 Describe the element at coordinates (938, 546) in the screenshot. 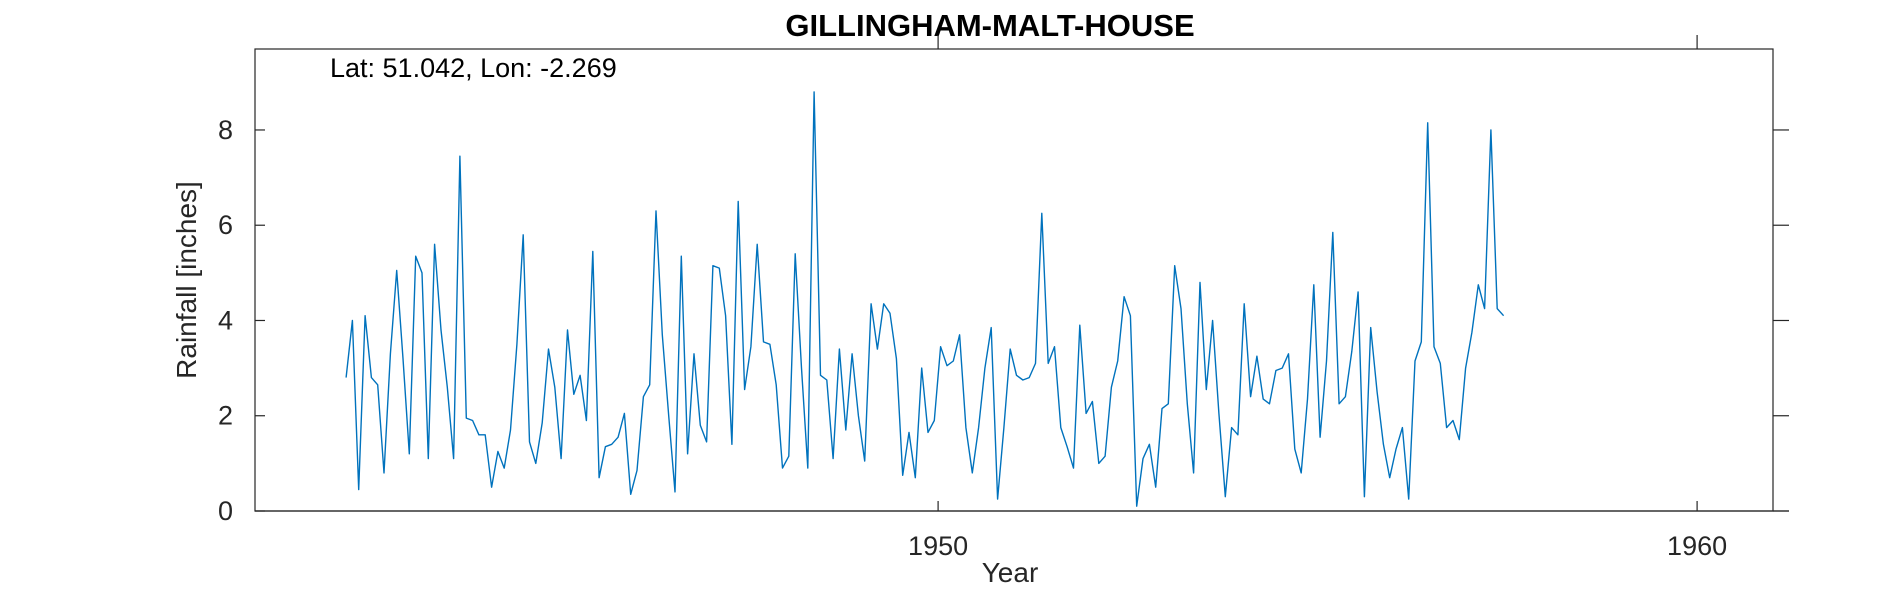

I see `x-tick-label: 1950` at that location.